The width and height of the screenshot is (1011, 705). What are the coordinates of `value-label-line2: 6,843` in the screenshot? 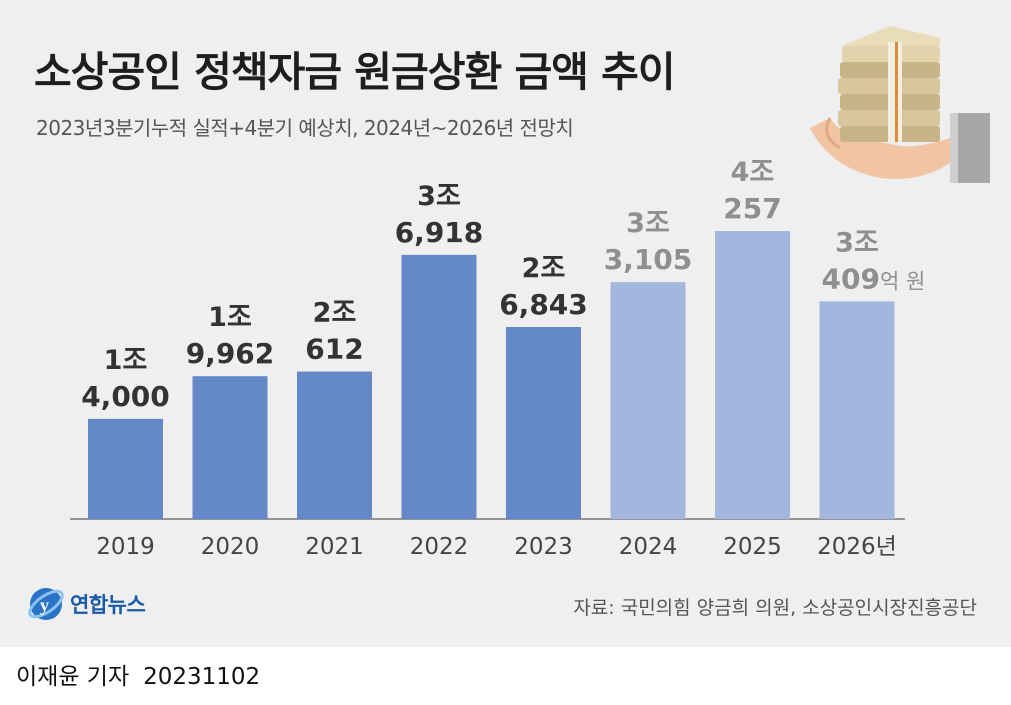 It's located at (543, 304).